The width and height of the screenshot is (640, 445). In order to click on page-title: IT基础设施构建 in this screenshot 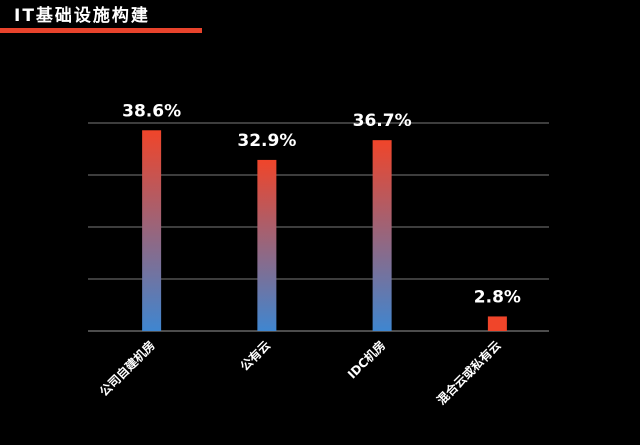, I will do `click(82, 16)`.